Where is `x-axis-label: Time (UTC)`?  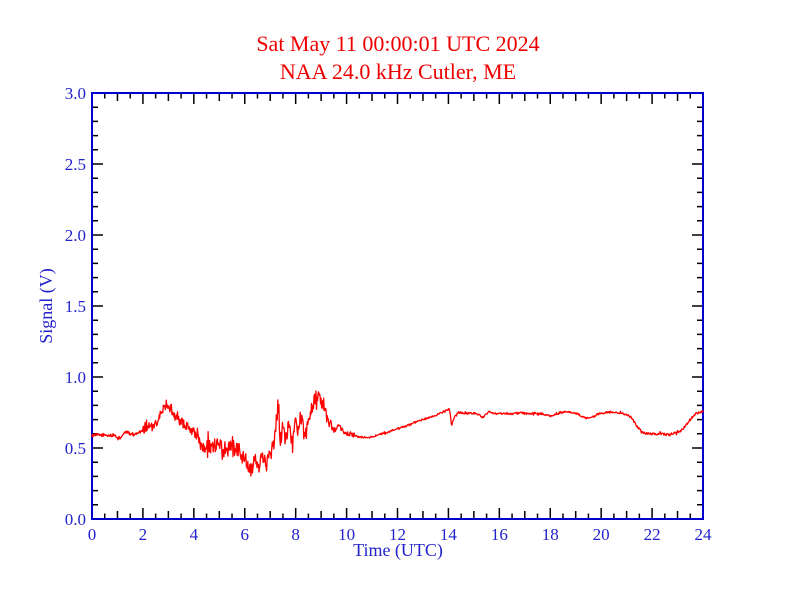
x-axis-label: Time (UTC) is located at coordinates (398, 550).